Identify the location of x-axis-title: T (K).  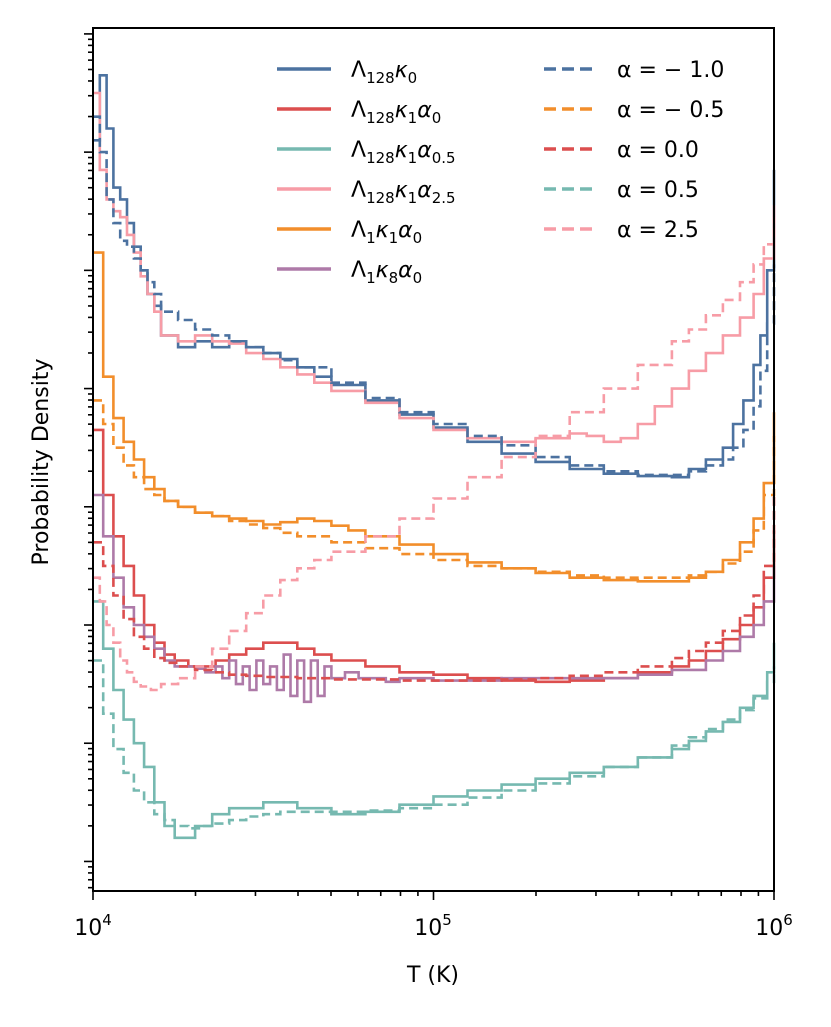
(432, 975).